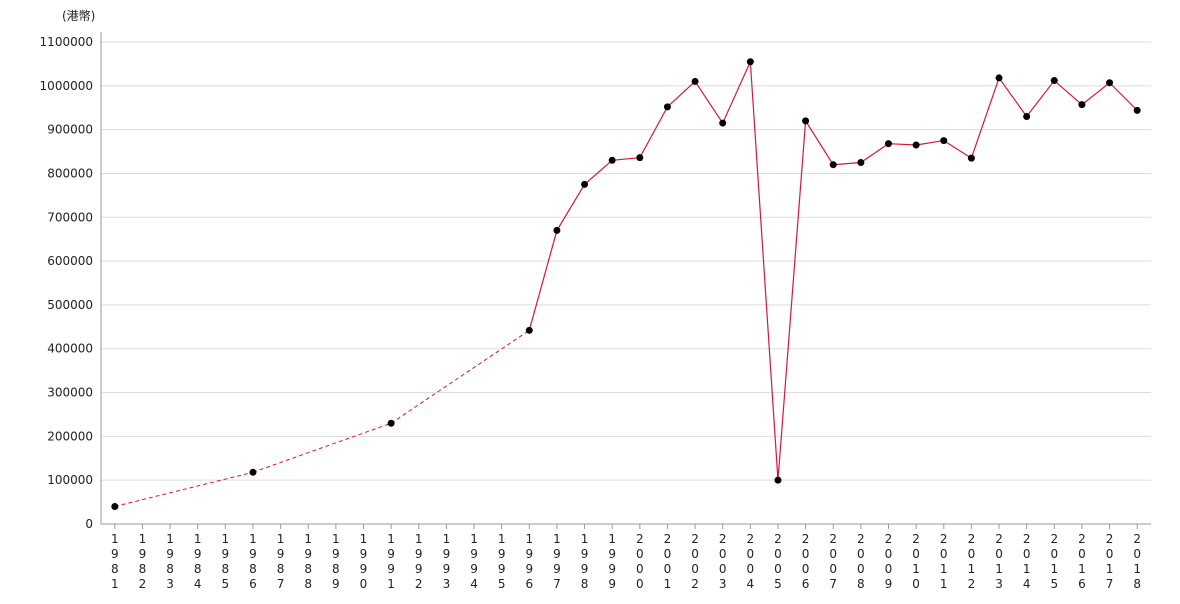  I want to click on y-tick-label: 500000, so click(70, 305).